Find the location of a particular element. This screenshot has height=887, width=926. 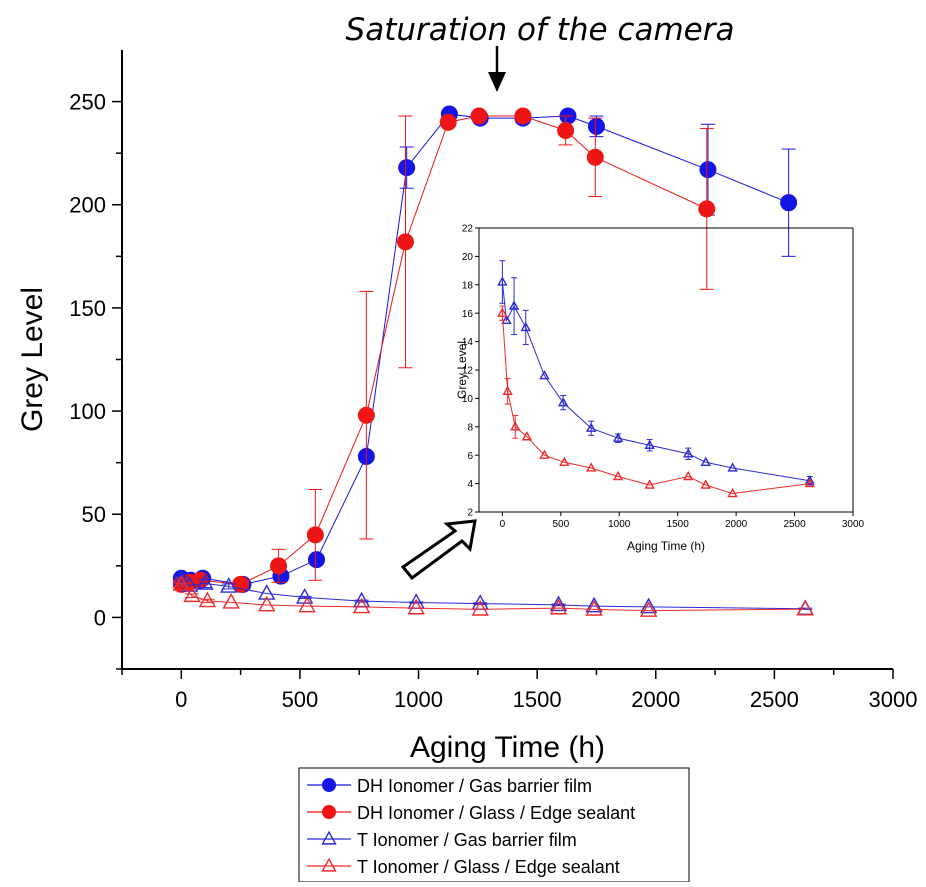

x-tick-label: 2500 is located at coordinates (794, 524).